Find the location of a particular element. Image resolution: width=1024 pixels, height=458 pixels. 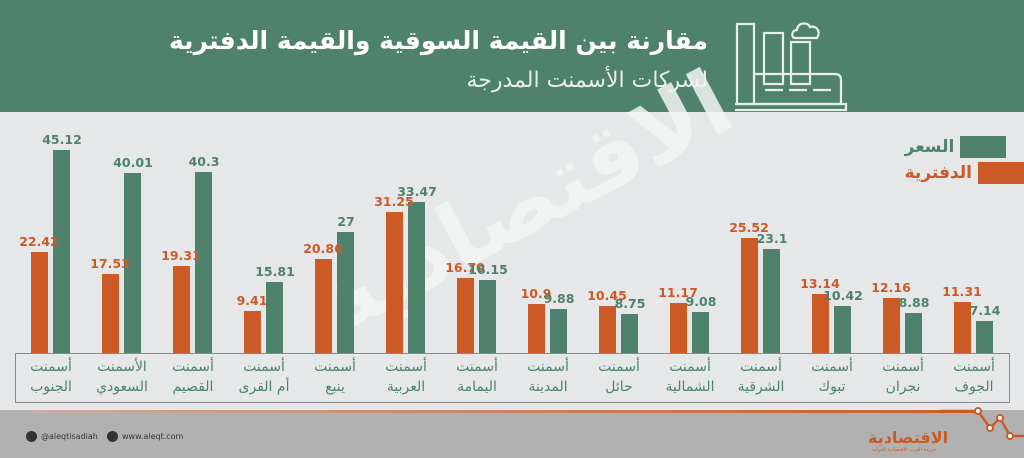

category-label: أسمنت نجران is located at coordinates (903, 377).